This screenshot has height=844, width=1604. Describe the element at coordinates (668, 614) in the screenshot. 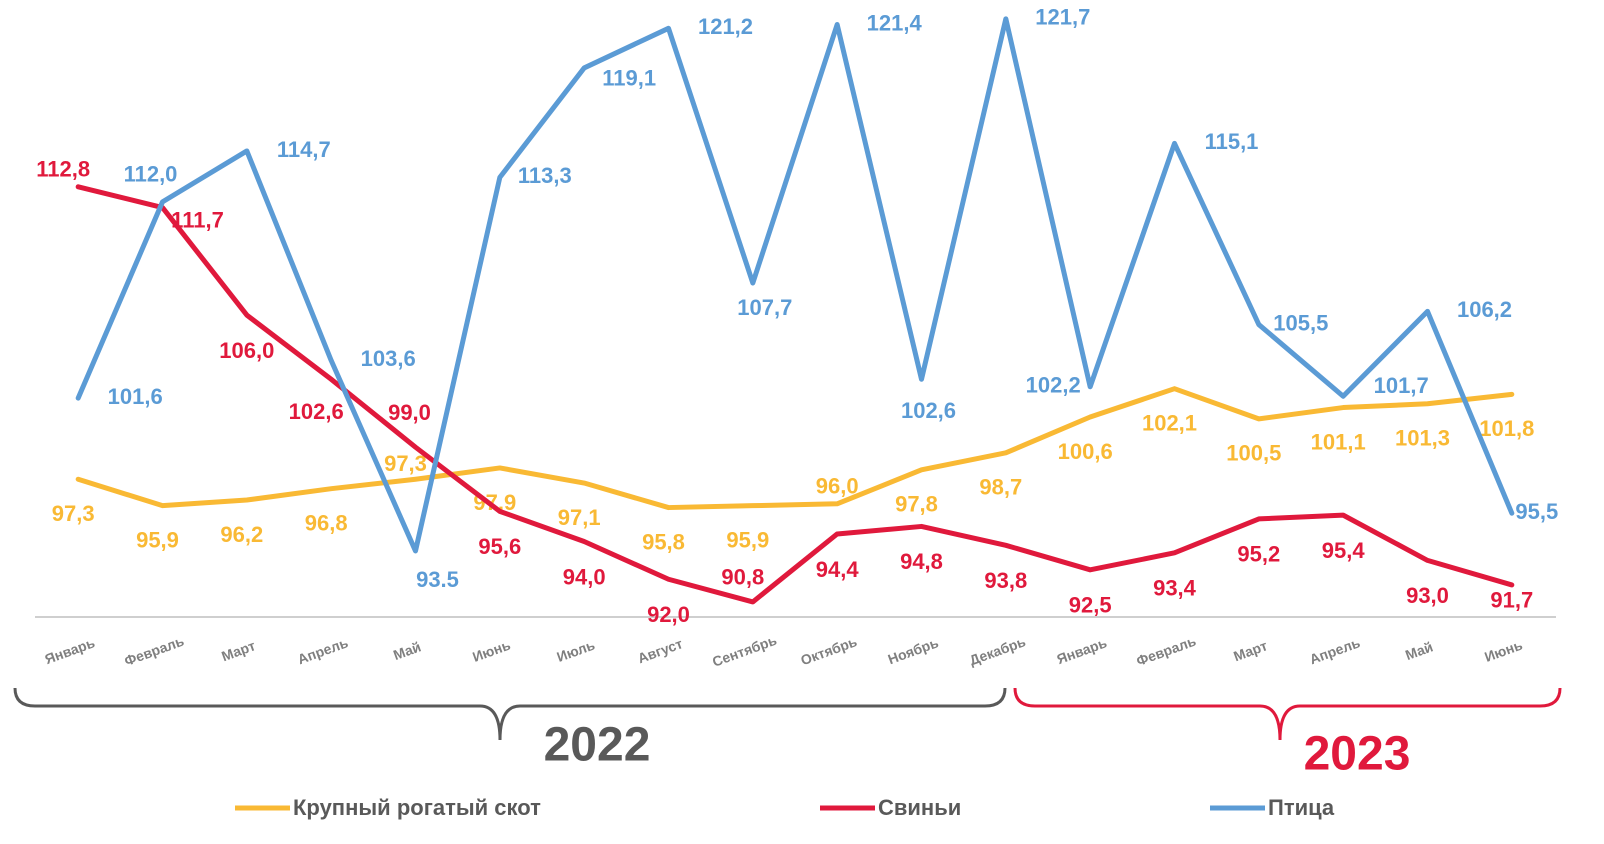

I see `data-label: 92,0` at that location.